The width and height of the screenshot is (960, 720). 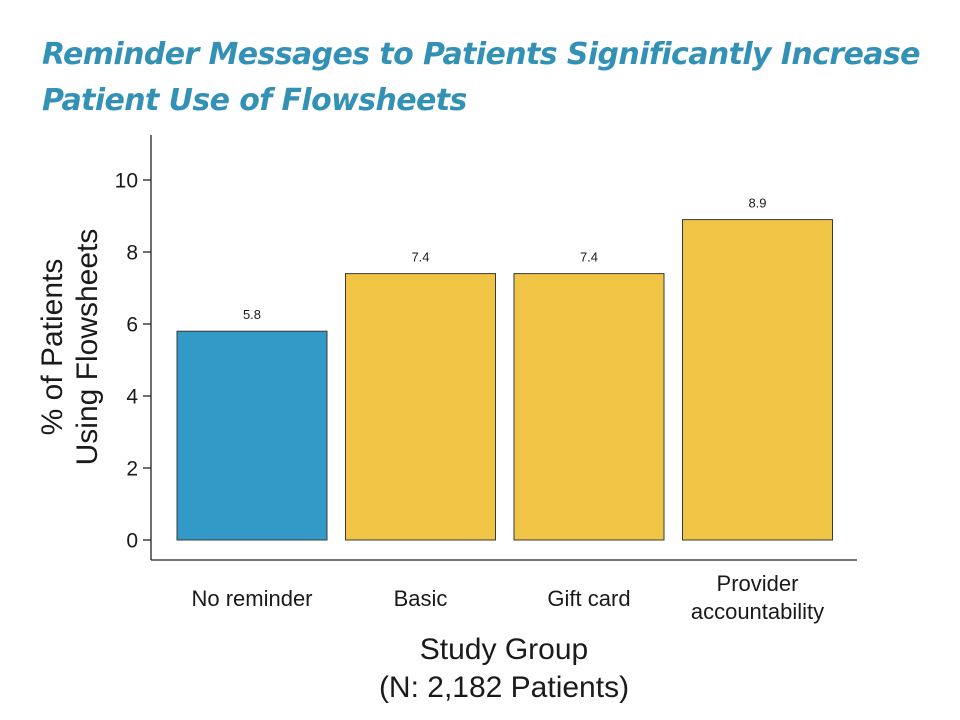 What do you see at coordinates (132, 397) in the screenshot?
I see `y-tick-label: 4` at bounding box center [132, 397].